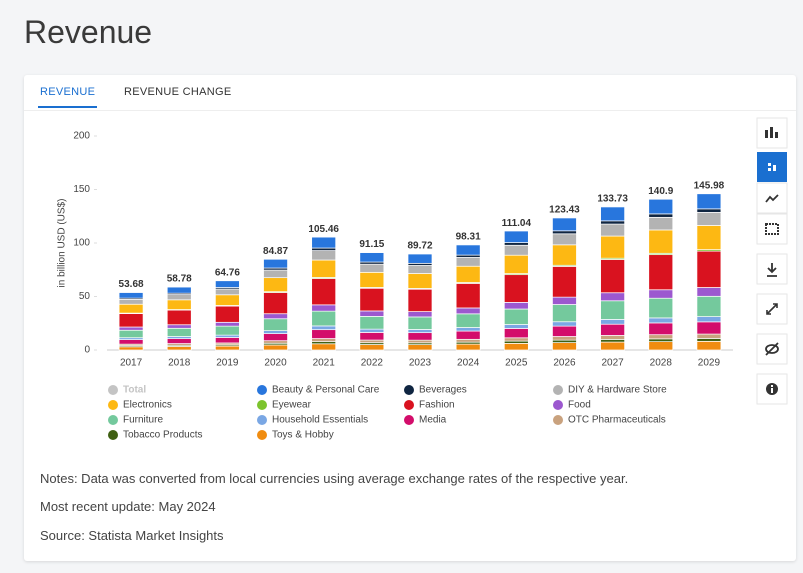 The image size is (803, 573). Describe the element at coordinates (420, 363) in the screenshot. I see `x-tick-label: 2023` at that location.